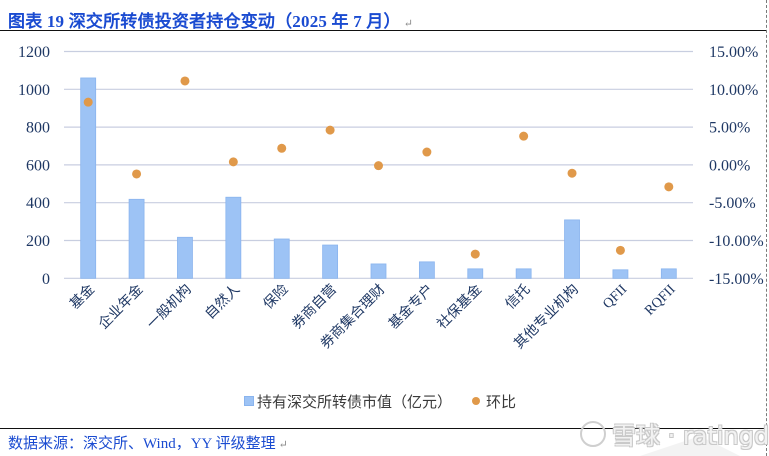 The image size is (769, 456). I want to click on right-axis-tick-label: 5.00%, so click(729, 128).